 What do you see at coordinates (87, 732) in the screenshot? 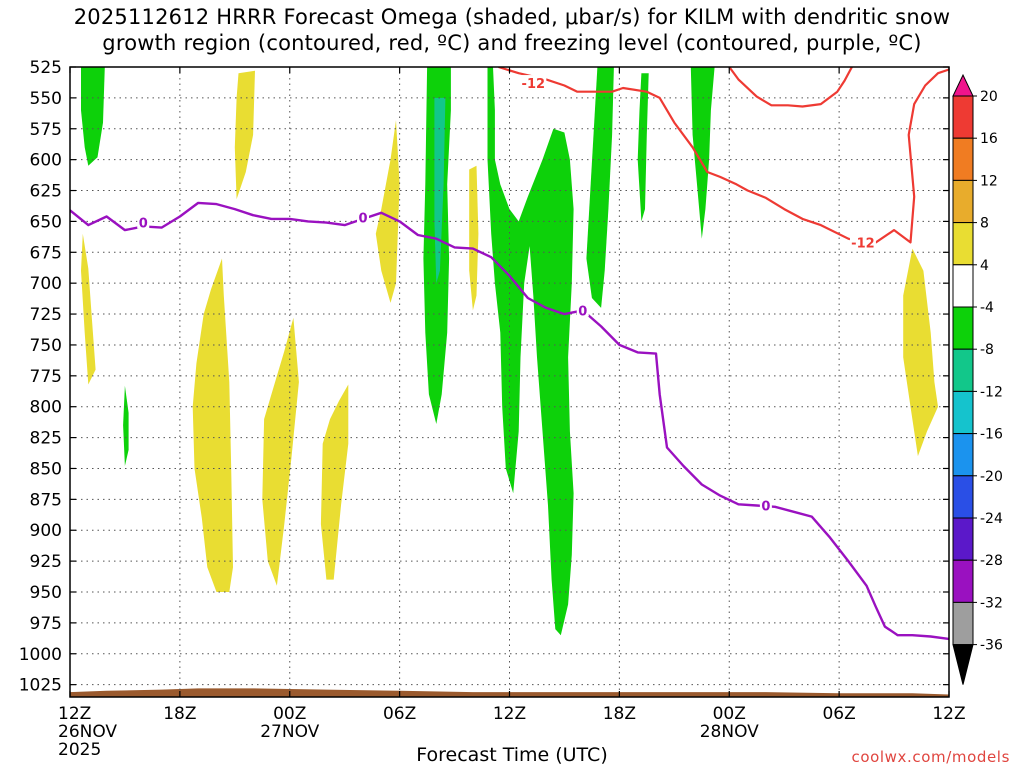
I see `x-date-label-0: 26NOV` at bounding box center [87, 732].